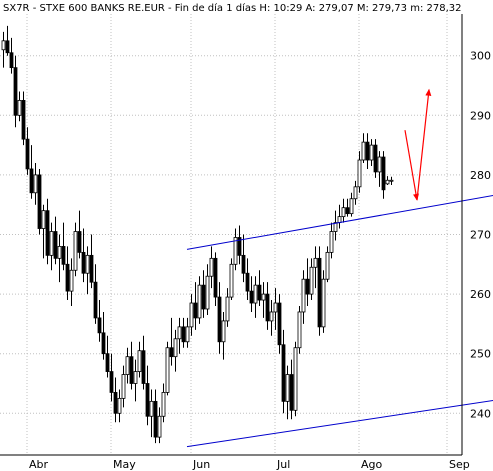 The height and width of the screenshot is (471, 493). What do you see at coordinates (124, 464) in the screenshot?
I see `x-tick-label: May` at bounding box center [124, 464].